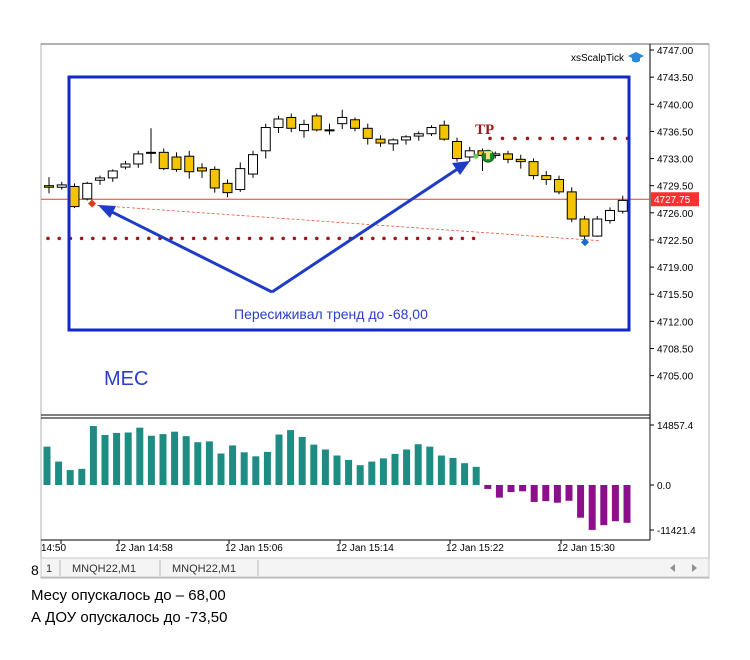  Describe the element at coordinates (598, 58) in the screenshot. I see `indicator-name: xsScalpTick` at that location.